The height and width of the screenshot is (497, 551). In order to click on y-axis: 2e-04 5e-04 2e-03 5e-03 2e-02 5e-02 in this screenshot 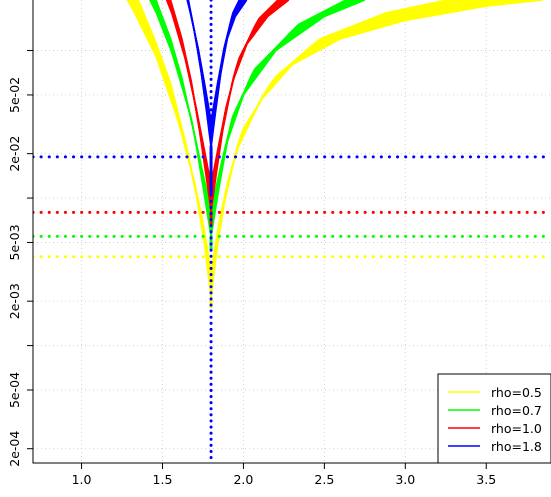, I will do `click(20, 258)`.